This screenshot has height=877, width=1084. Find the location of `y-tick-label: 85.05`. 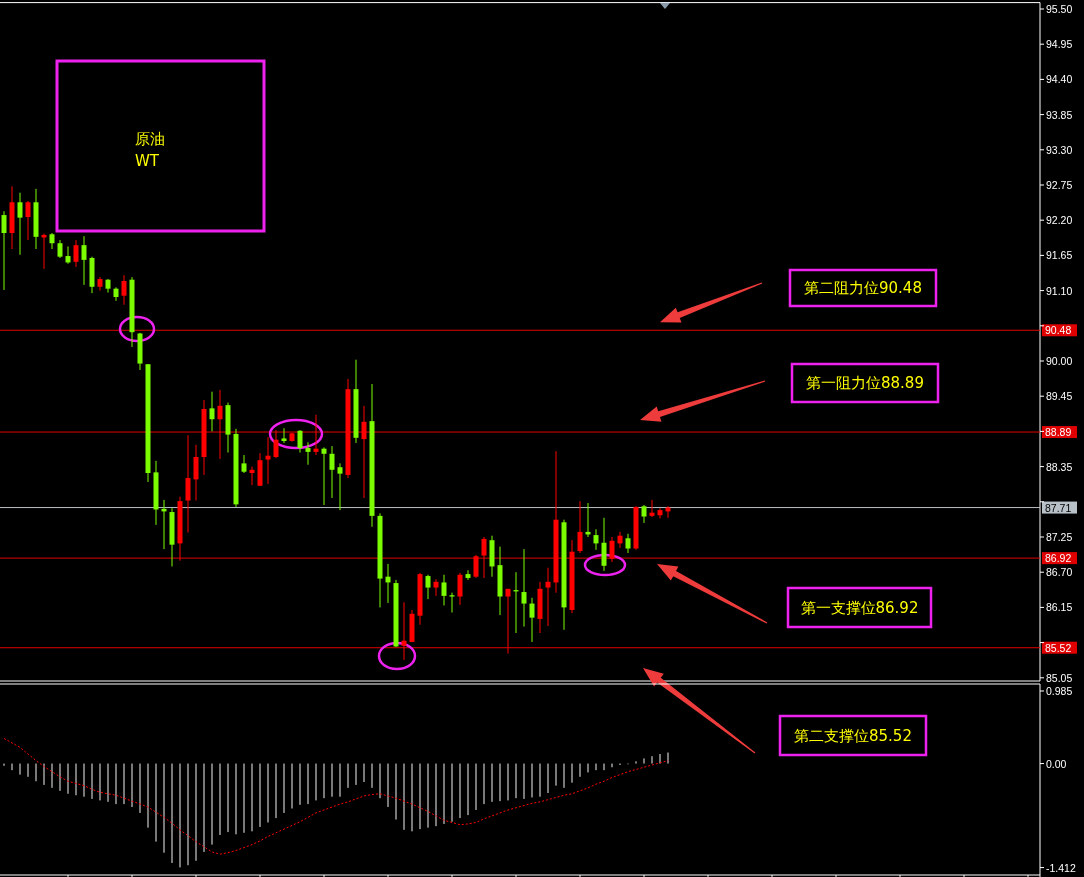

y-tick-label: 85.05 is located at coordinates (1059, 677).